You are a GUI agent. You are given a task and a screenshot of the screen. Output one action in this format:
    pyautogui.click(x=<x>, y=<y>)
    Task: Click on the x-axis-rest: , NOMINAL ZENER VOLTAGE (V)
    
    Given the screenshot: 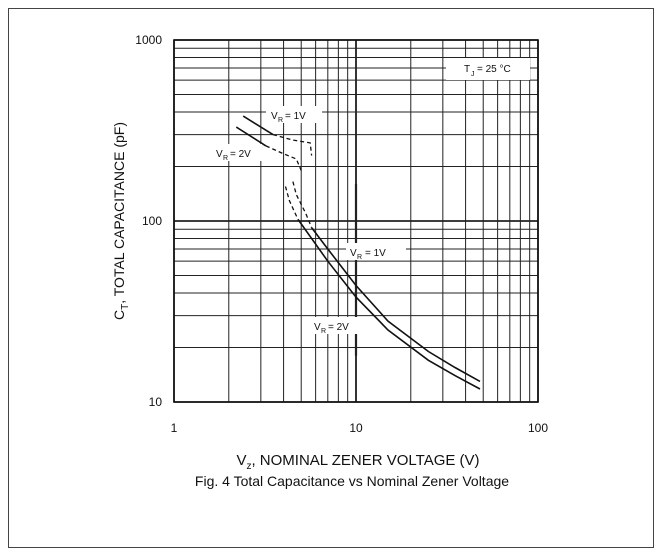 What is the action you would take?
    pyautogui.click(x=365, y=460)
    